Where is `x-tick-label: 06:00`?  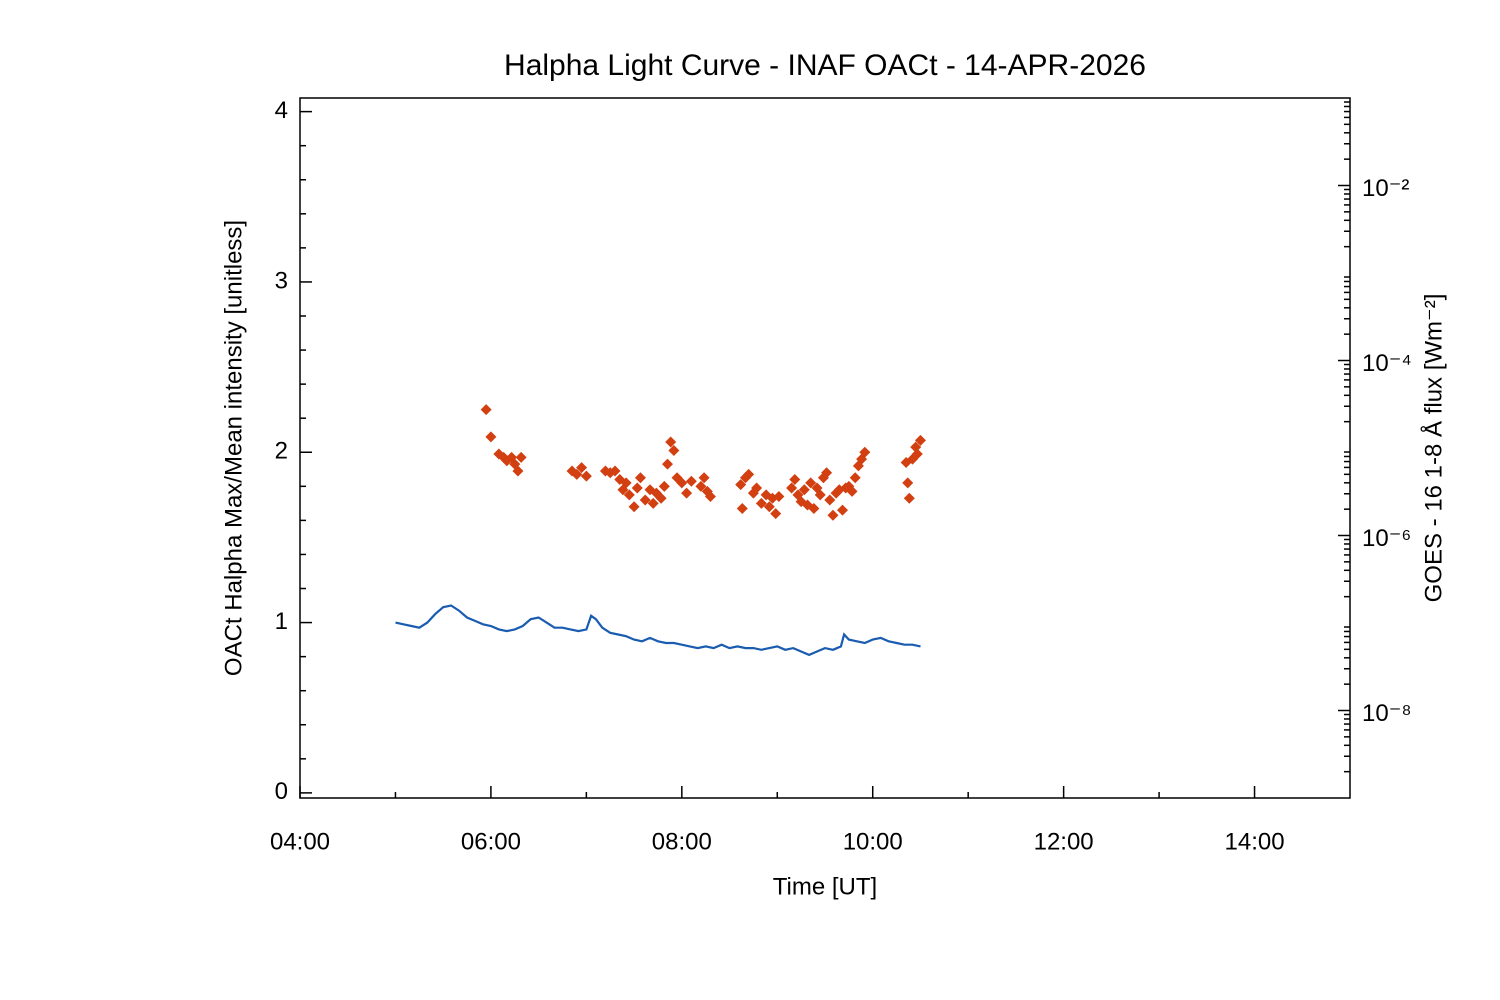 x-tick-label: 06:00 is located at coordinates (491, 841).